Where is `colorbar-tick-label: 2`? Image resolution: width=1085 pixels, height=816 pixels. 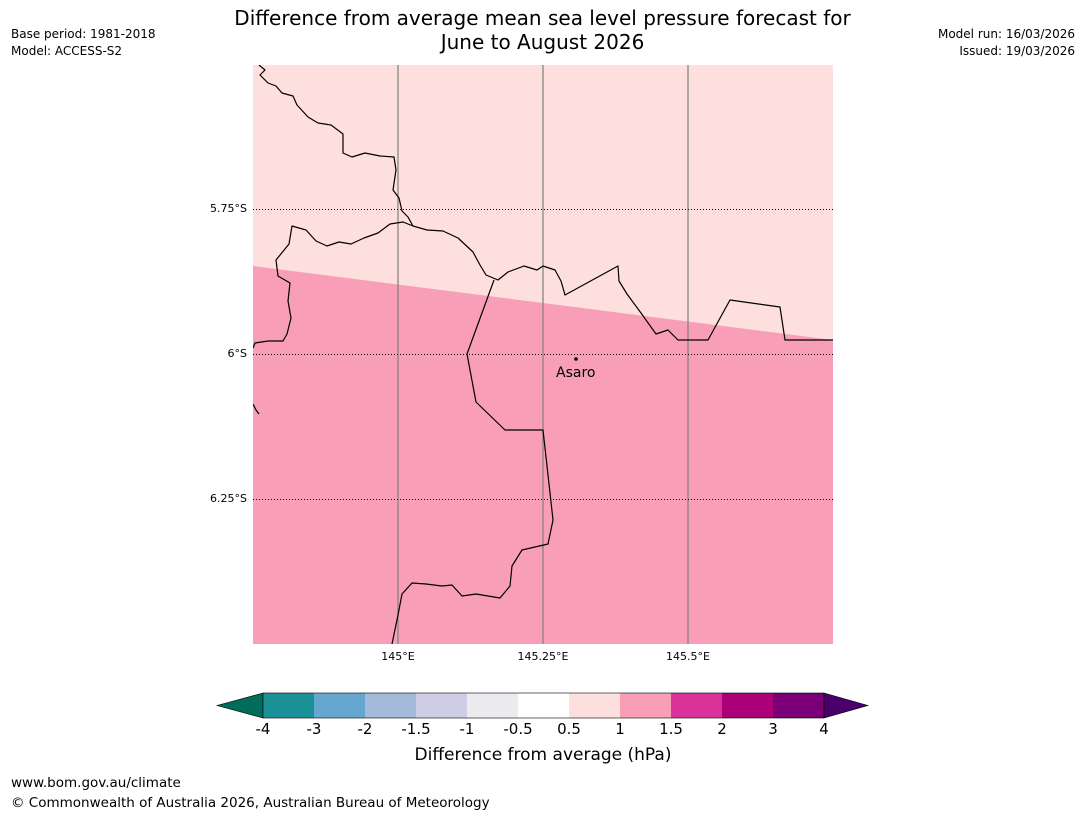
colorbar-tick-label: 2 is located at coordinates (722, 729).